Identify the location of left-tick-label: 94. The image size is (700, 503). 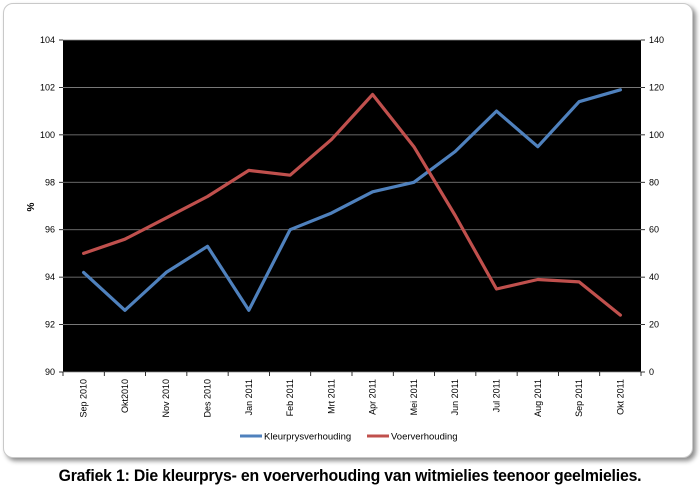
(50, 277).